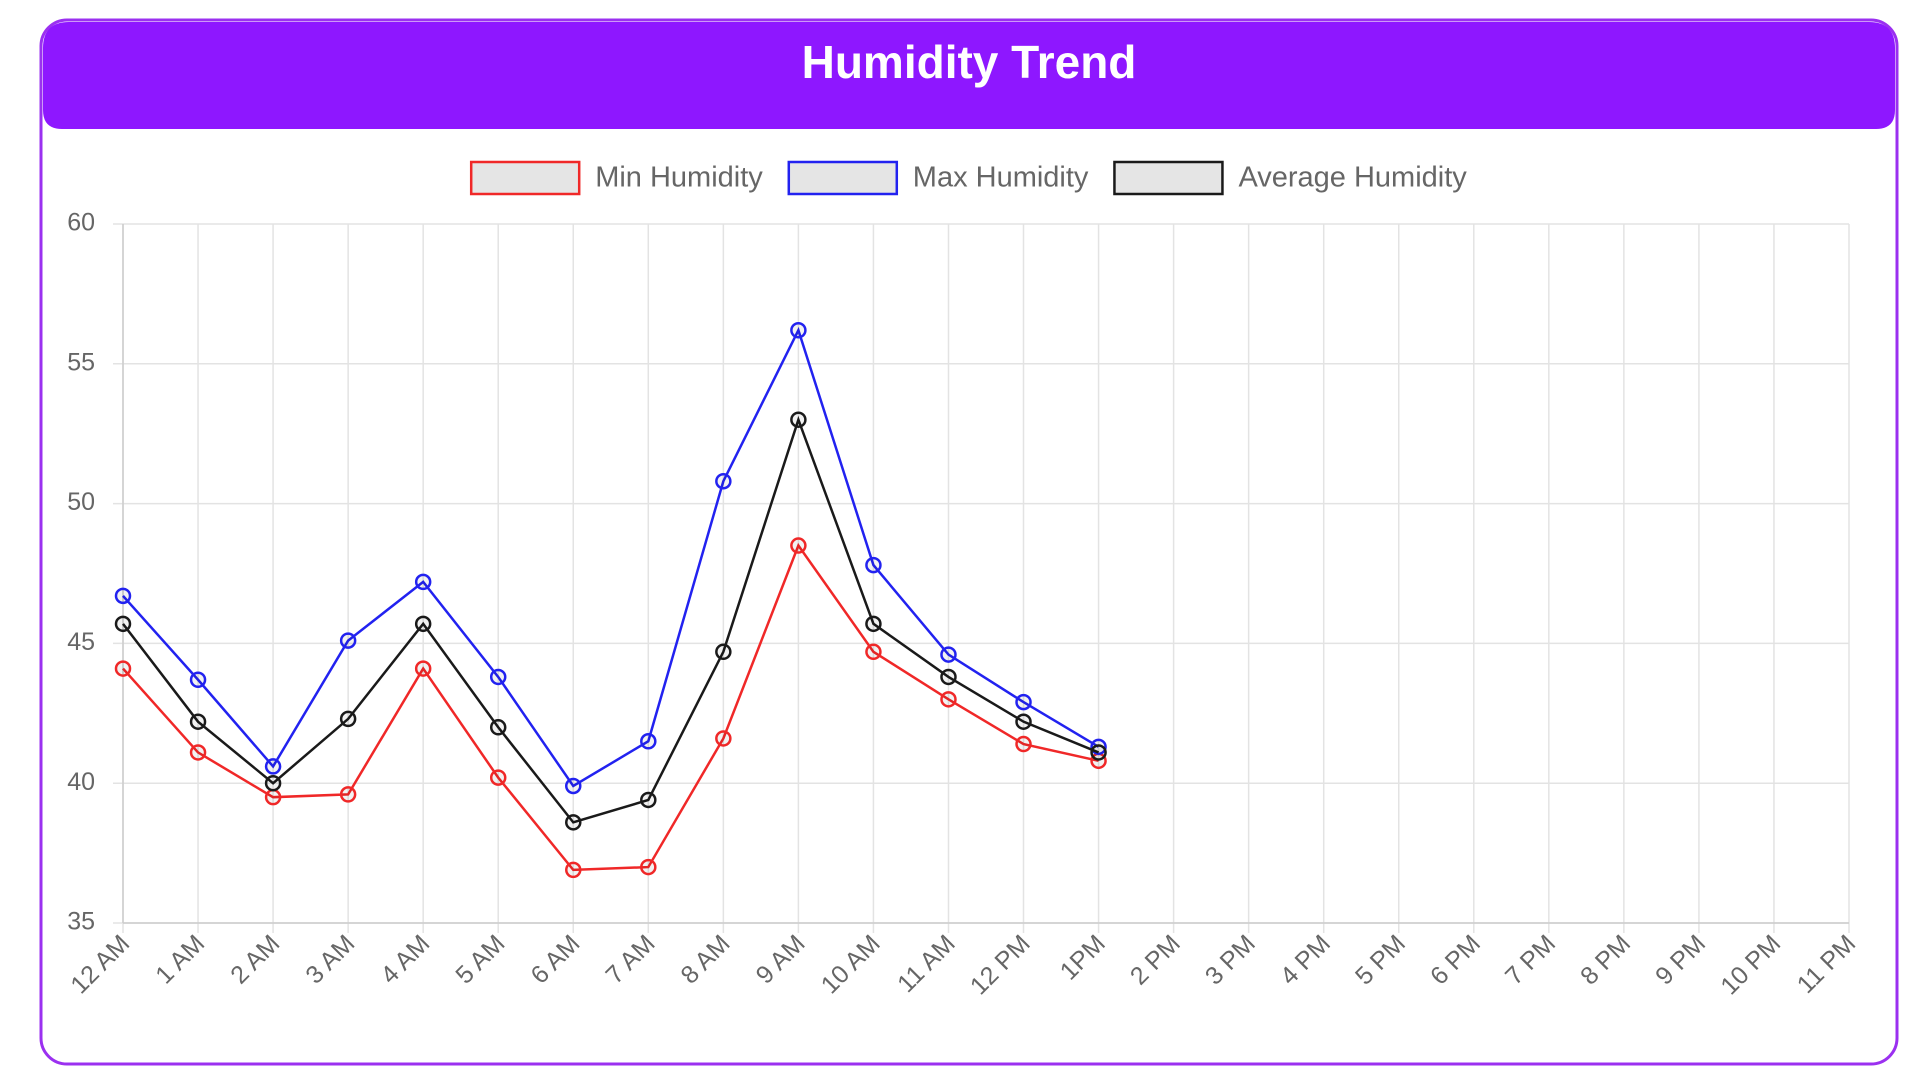 Image resolution: width=1920 pixels, height=1080 pixels. Describe the element at coordinates (1001, 178) in the screenshot. I see `legend-label: Max Humidity` at that location.